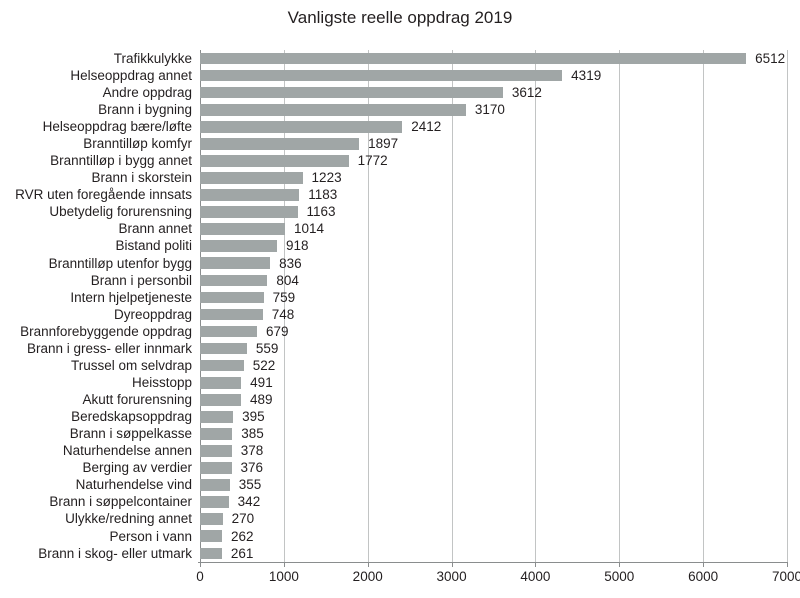 The height and width of the screenshot is (598, 800). I want to click on bar-track: 355, so click(500, 485).